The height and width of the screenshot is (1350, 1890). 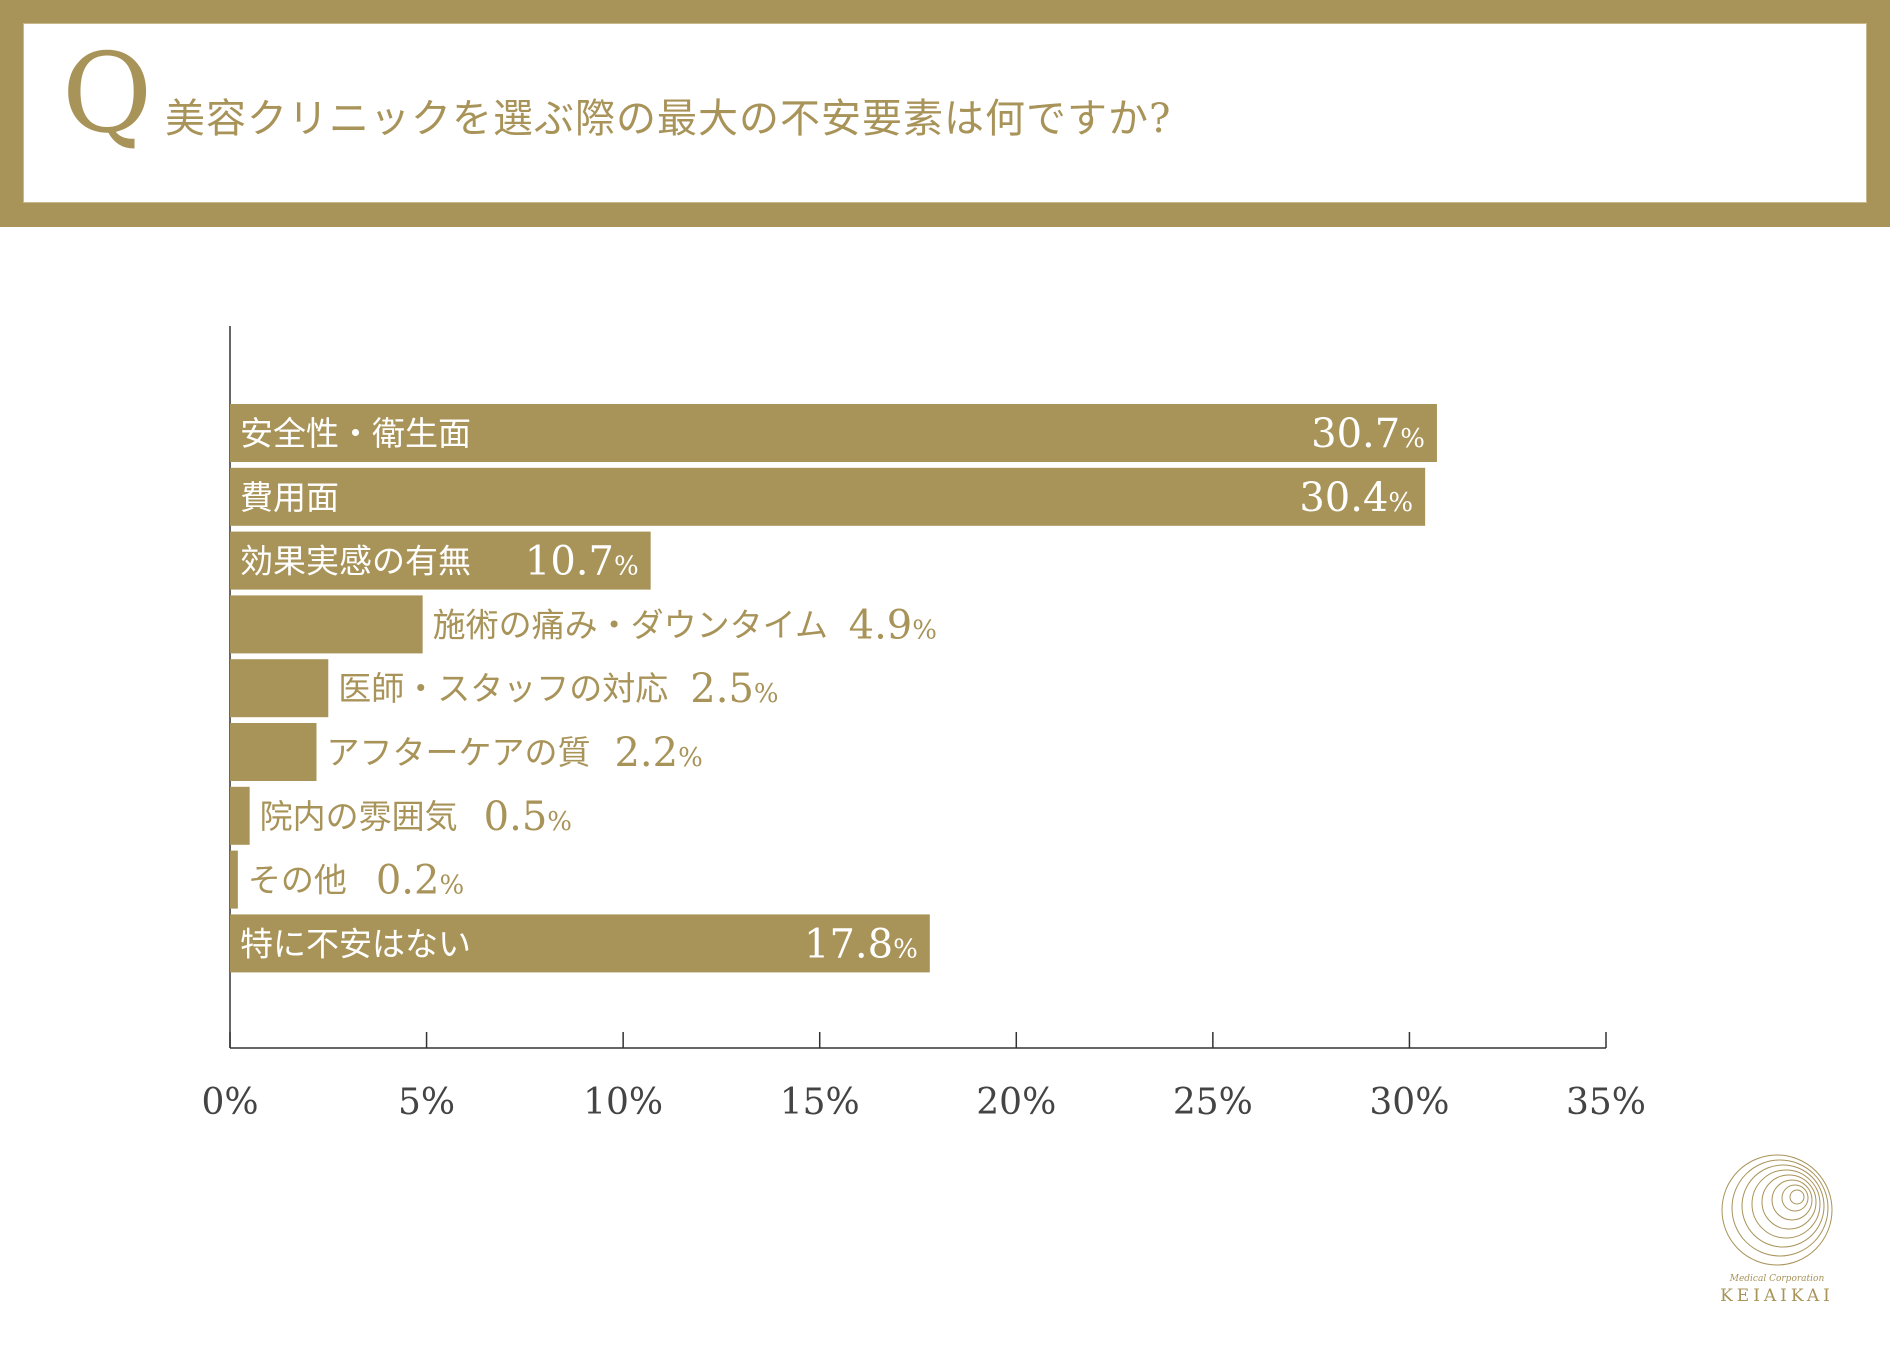 What do you see at coordinates (503, 688) in the screenshot?
I see `category-label: 医師・スタッフの対応` at bounding box center [503, 688].